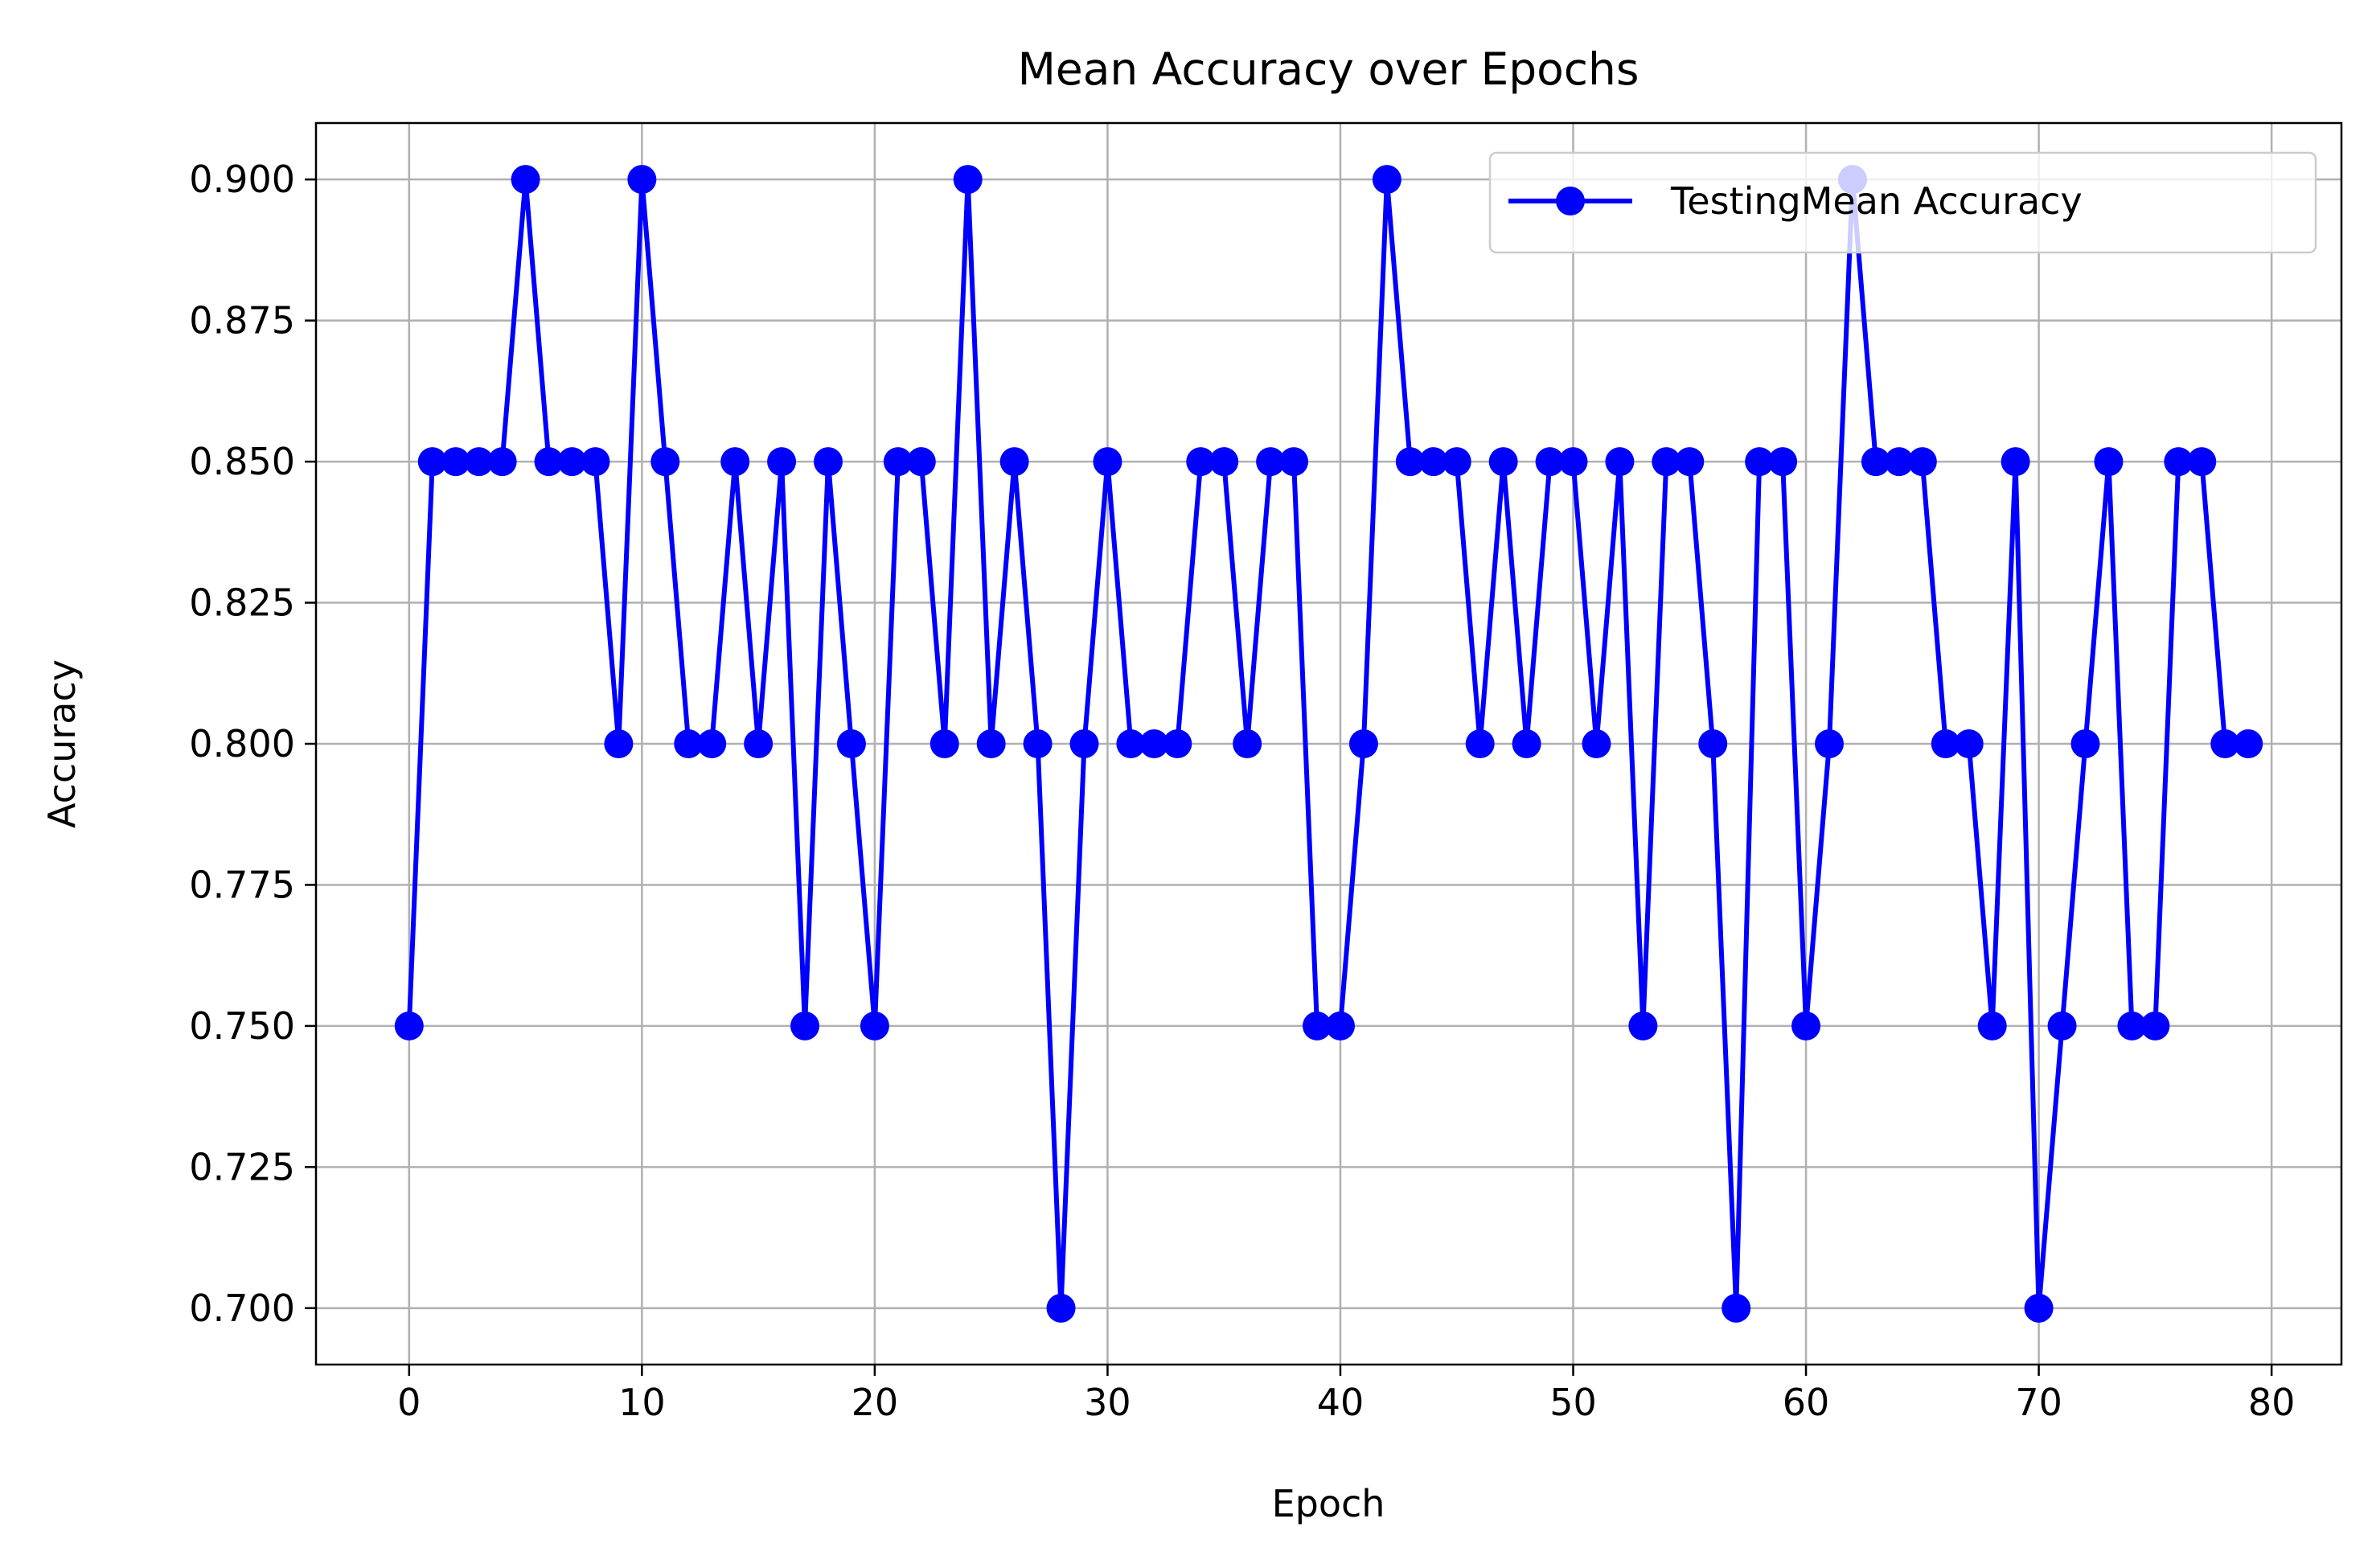 Image resolution: width=2372 pixels, height=1568 pixels. Describe the element at coordinates (242, 179) in the screenshot. I see `y-tick-label: 0.900` at that location.